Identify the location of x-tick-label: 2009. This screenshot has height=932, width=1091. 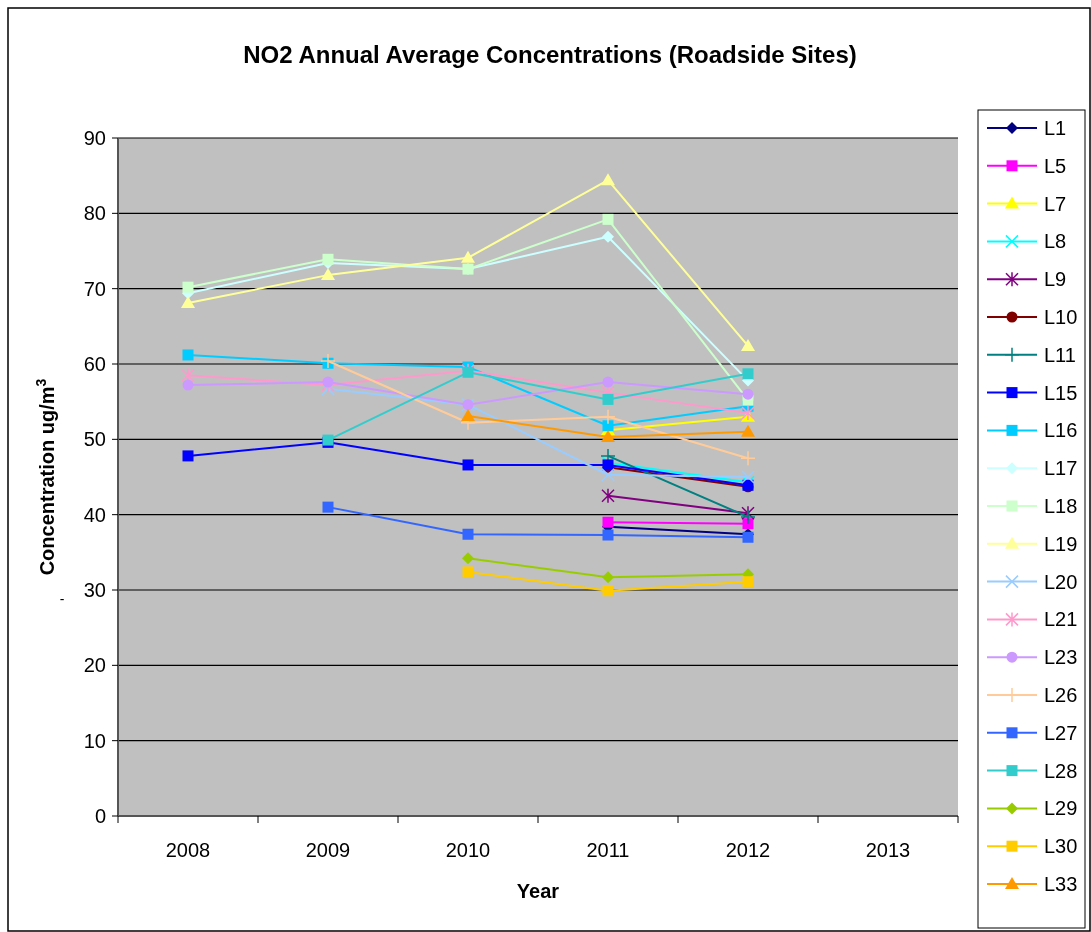
(328, 850).